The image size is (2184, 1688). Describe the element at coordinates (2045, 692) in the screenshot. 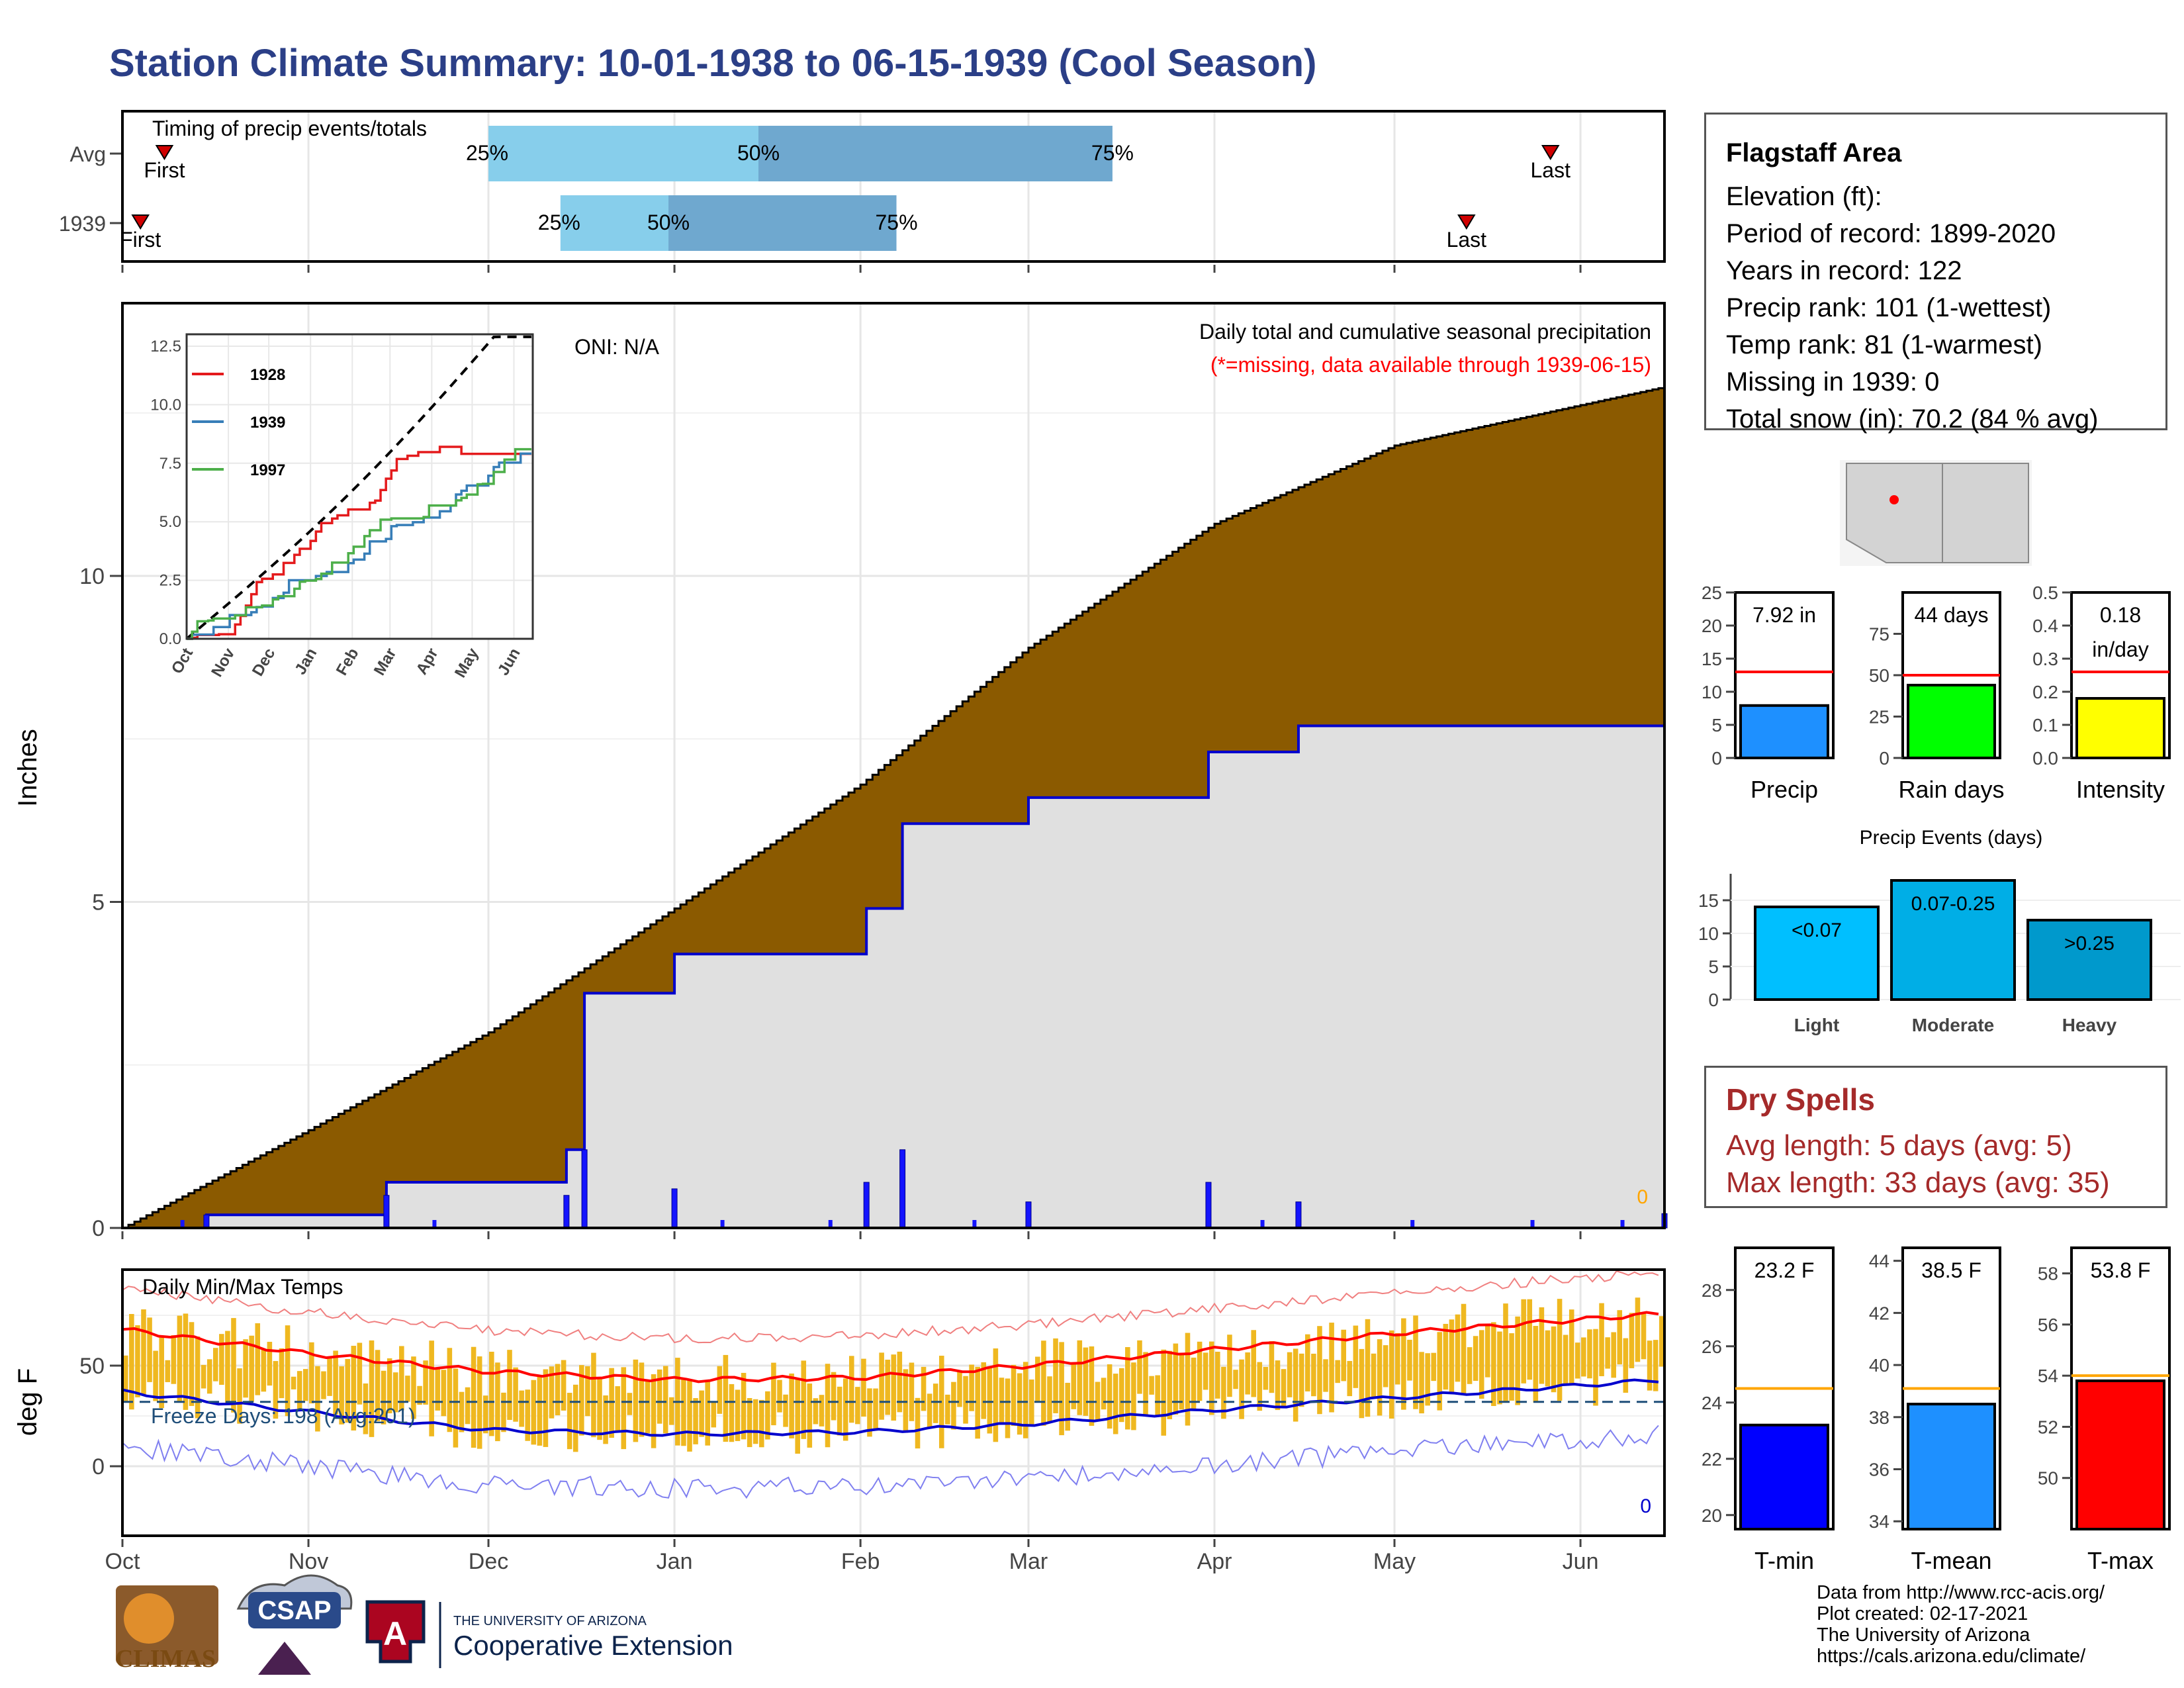

I see `gauge-tick: 0.2` at that location.